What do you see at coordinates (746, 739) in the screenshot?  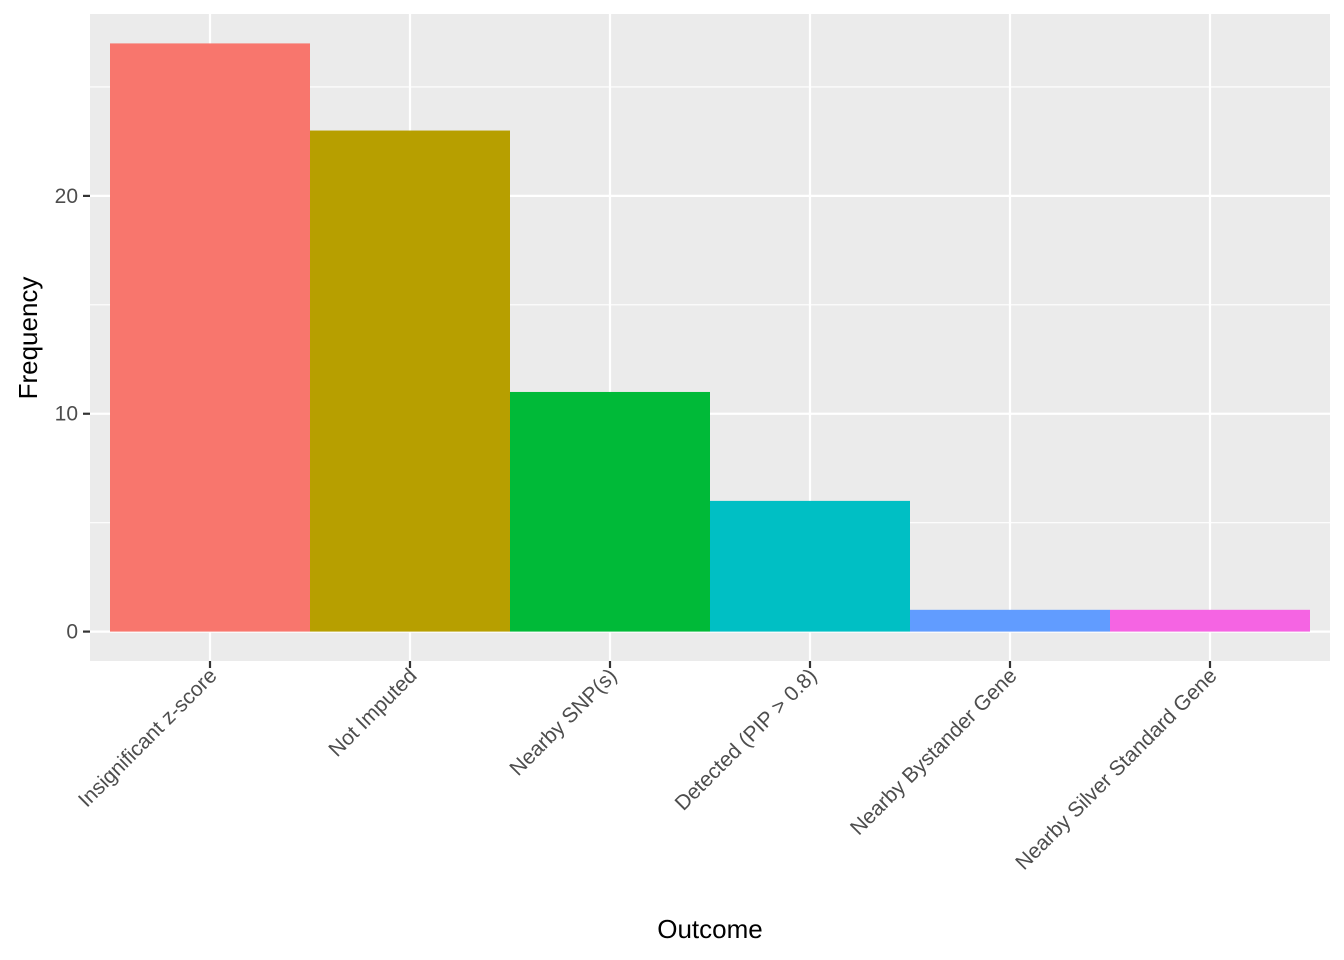 I see `x-tick-label: Detected (PIP > 0.8)` at bounding box center [746, 739].